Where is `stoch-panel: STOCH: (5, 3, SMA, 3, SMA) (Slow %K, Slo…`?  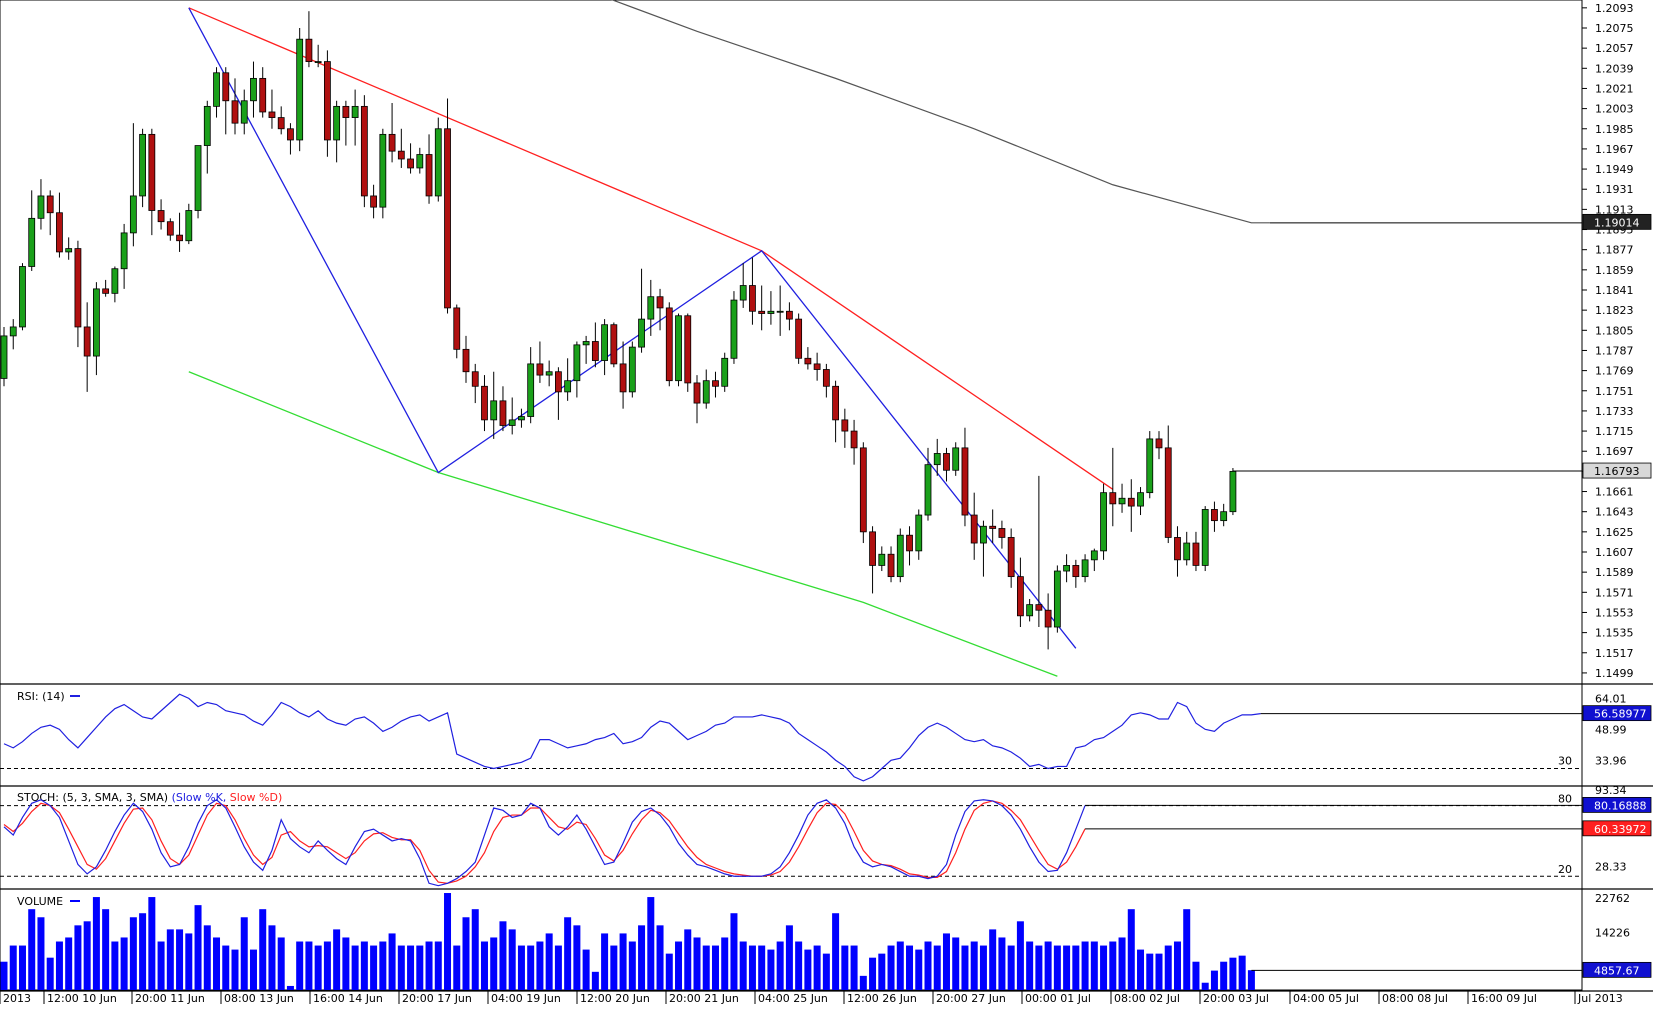
stoch-panel: STOCH: (5, 3, SMA, 3, SMA) (Slow %K, Slo… is located at coordinates (791, 839).